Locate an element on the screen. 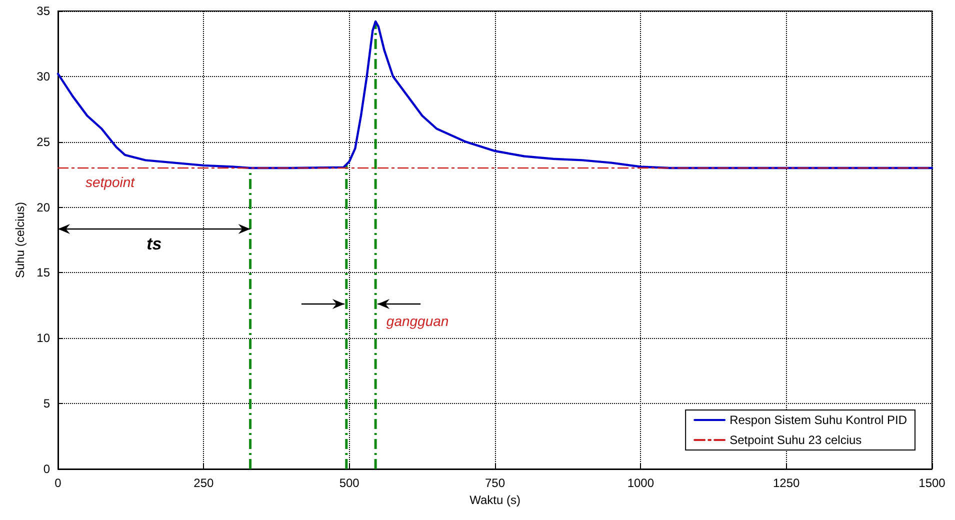 Image resolution: width=955 pixels, height=520 pixels. x-tick-label: 750 is located at coordinates (495, 483).